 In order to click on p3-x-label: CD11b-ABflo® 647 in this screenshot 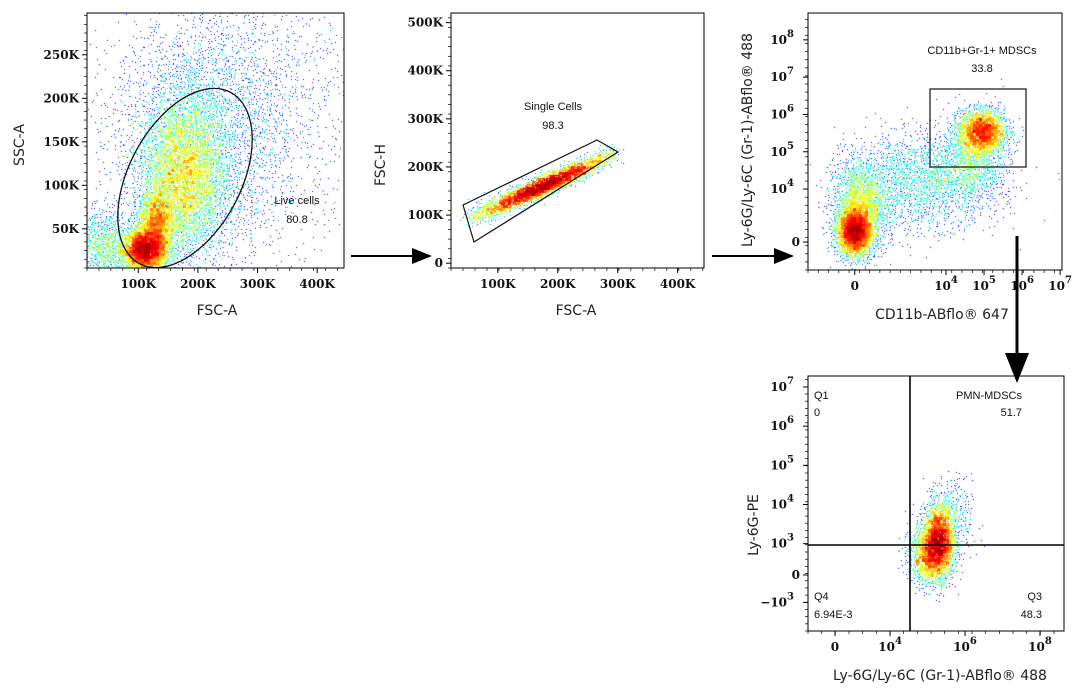, I will do `click(942, 315)`.